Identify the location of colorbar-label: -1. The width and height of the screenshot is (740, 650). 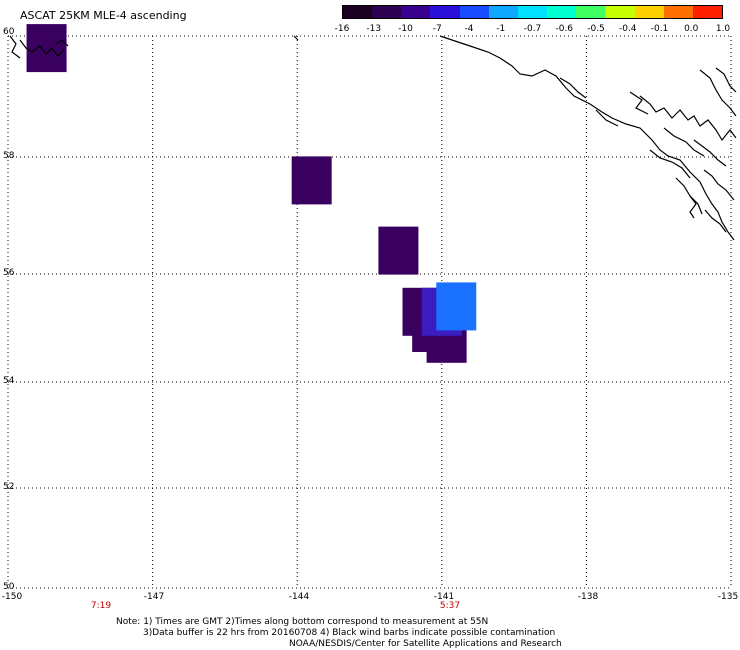
(501, 29).